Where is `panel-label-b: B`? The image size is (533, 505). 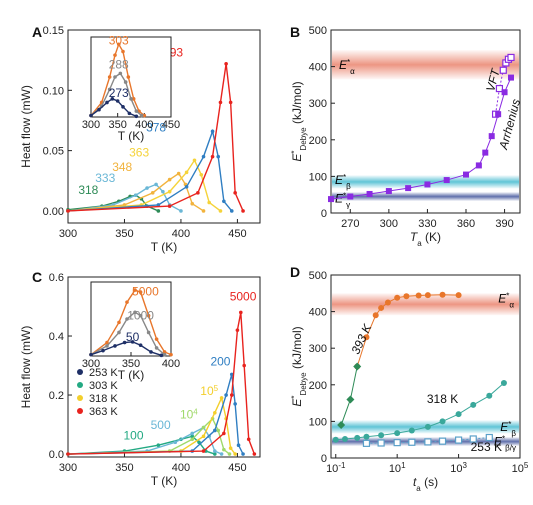
panel-label-b: B is located at coordinates (295, 32).